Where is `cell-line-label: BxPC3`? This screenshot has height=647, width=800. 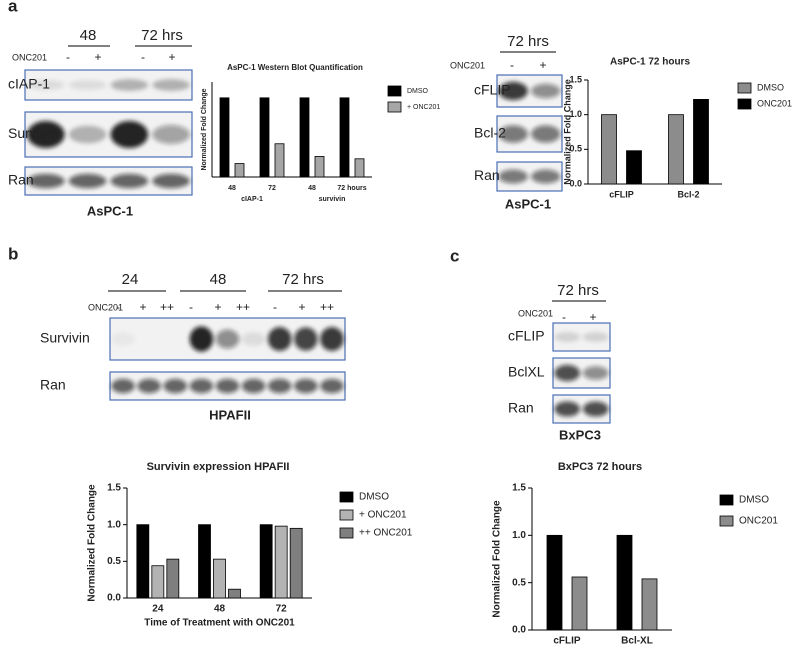 cell-line-label: BxPC3 is located at coordinates (580, 434).